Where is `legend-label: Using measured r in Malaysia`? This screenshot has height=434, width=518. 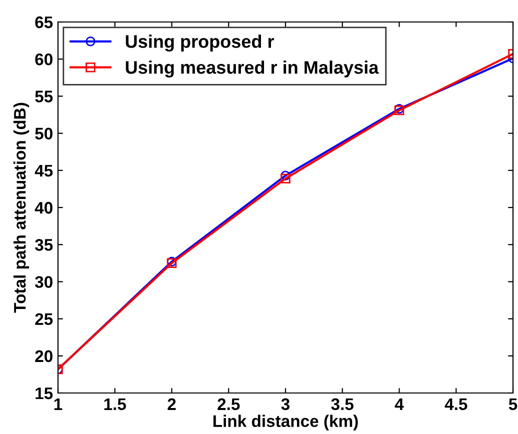 legend-label: Using measured r in Malaysia is located at coordinates (252, 69).